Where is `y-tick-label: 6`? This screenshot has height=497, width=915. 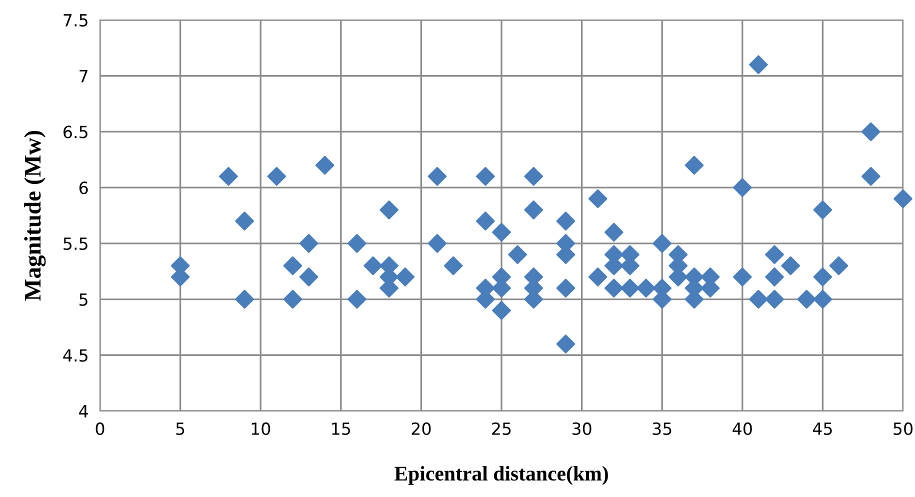
y-tick-label: 6 is located at coordinates (83, 188).